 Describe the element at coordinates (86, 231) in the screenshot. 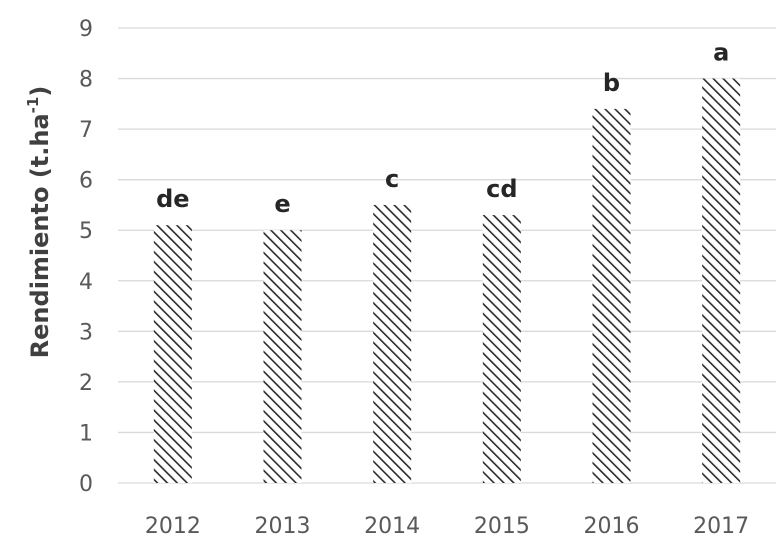

I see `y-tick-label: 5` at that location.